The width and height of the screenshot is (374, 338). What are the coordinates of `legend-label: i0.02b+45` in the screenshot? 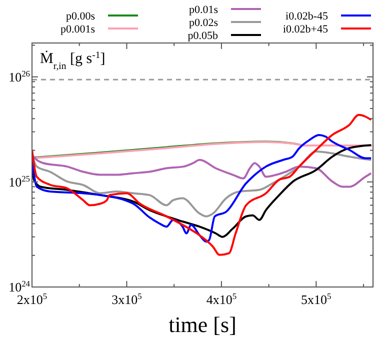 It's located at (305, 29).